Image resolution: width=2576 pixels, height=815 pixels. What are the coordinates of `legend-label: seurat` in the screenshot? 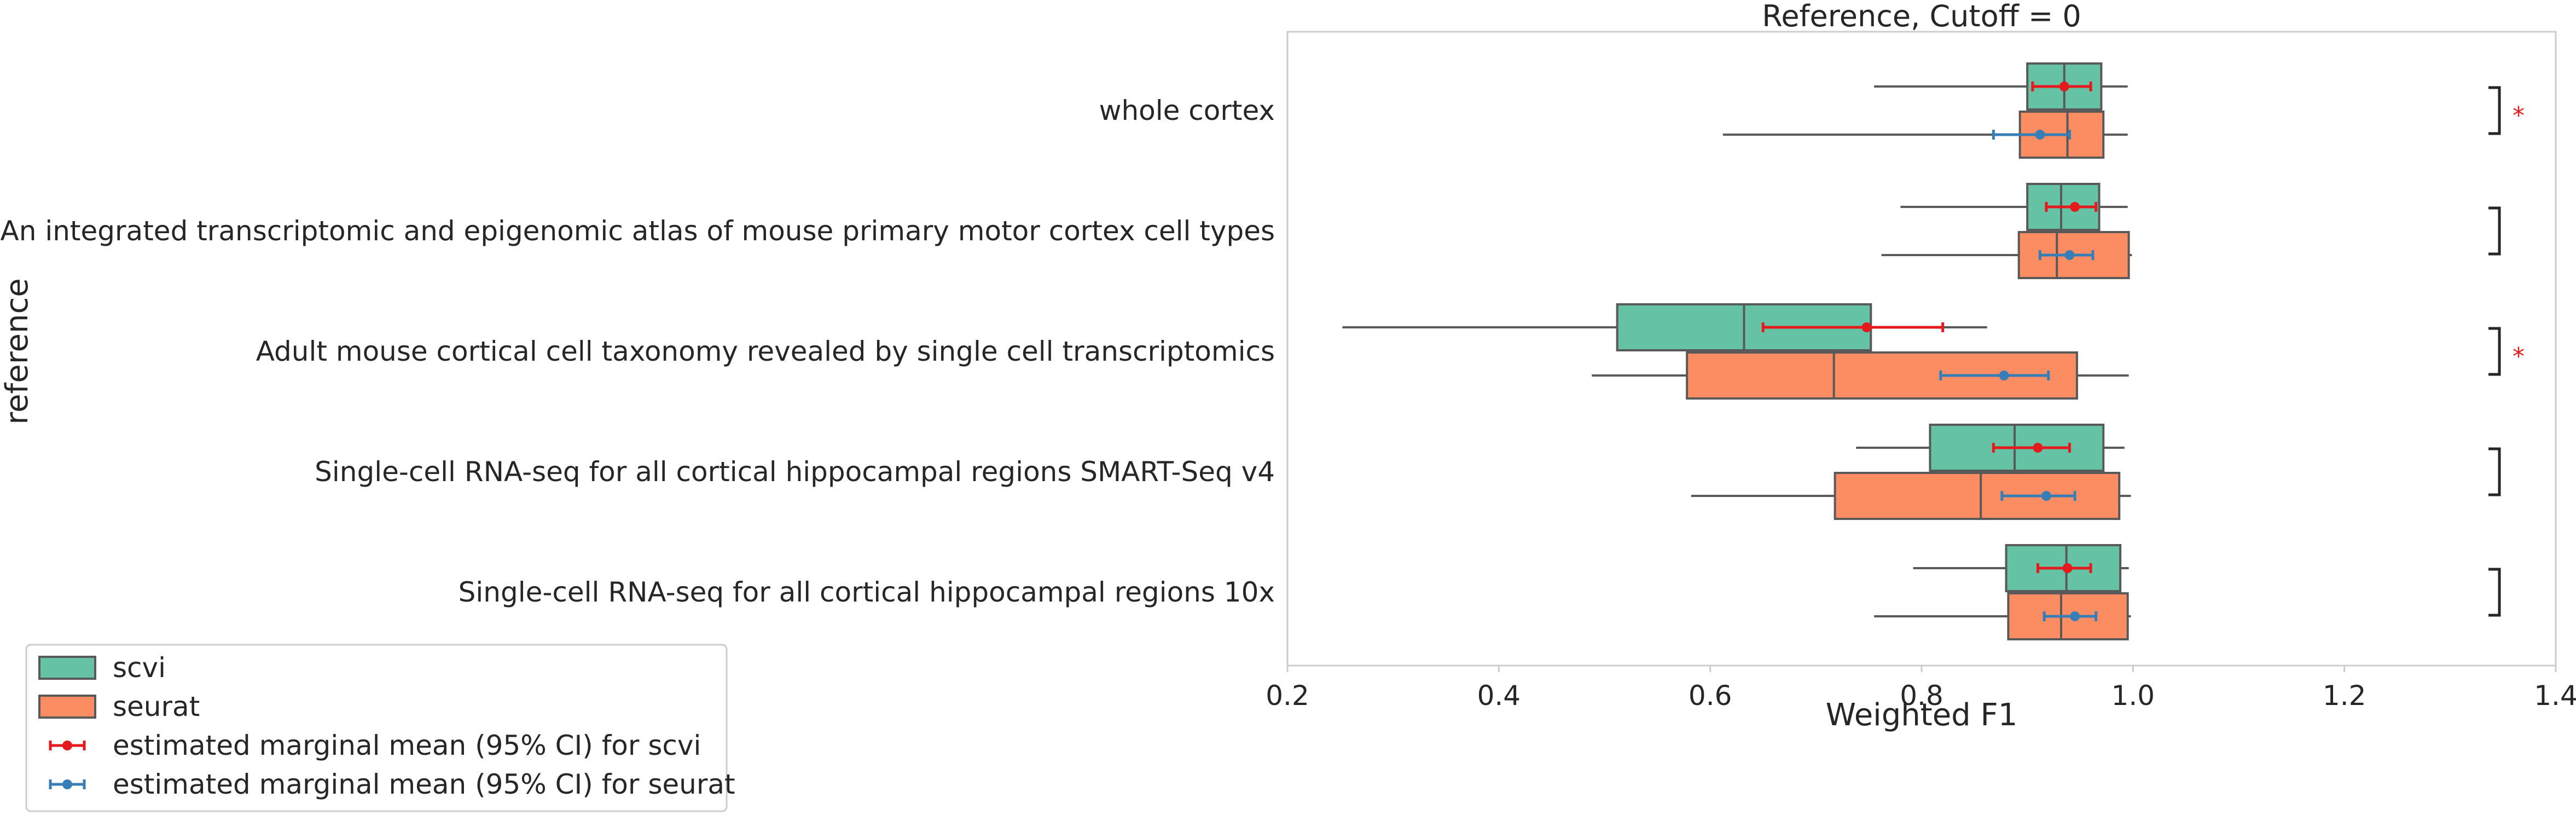 It's located at (157, 706).